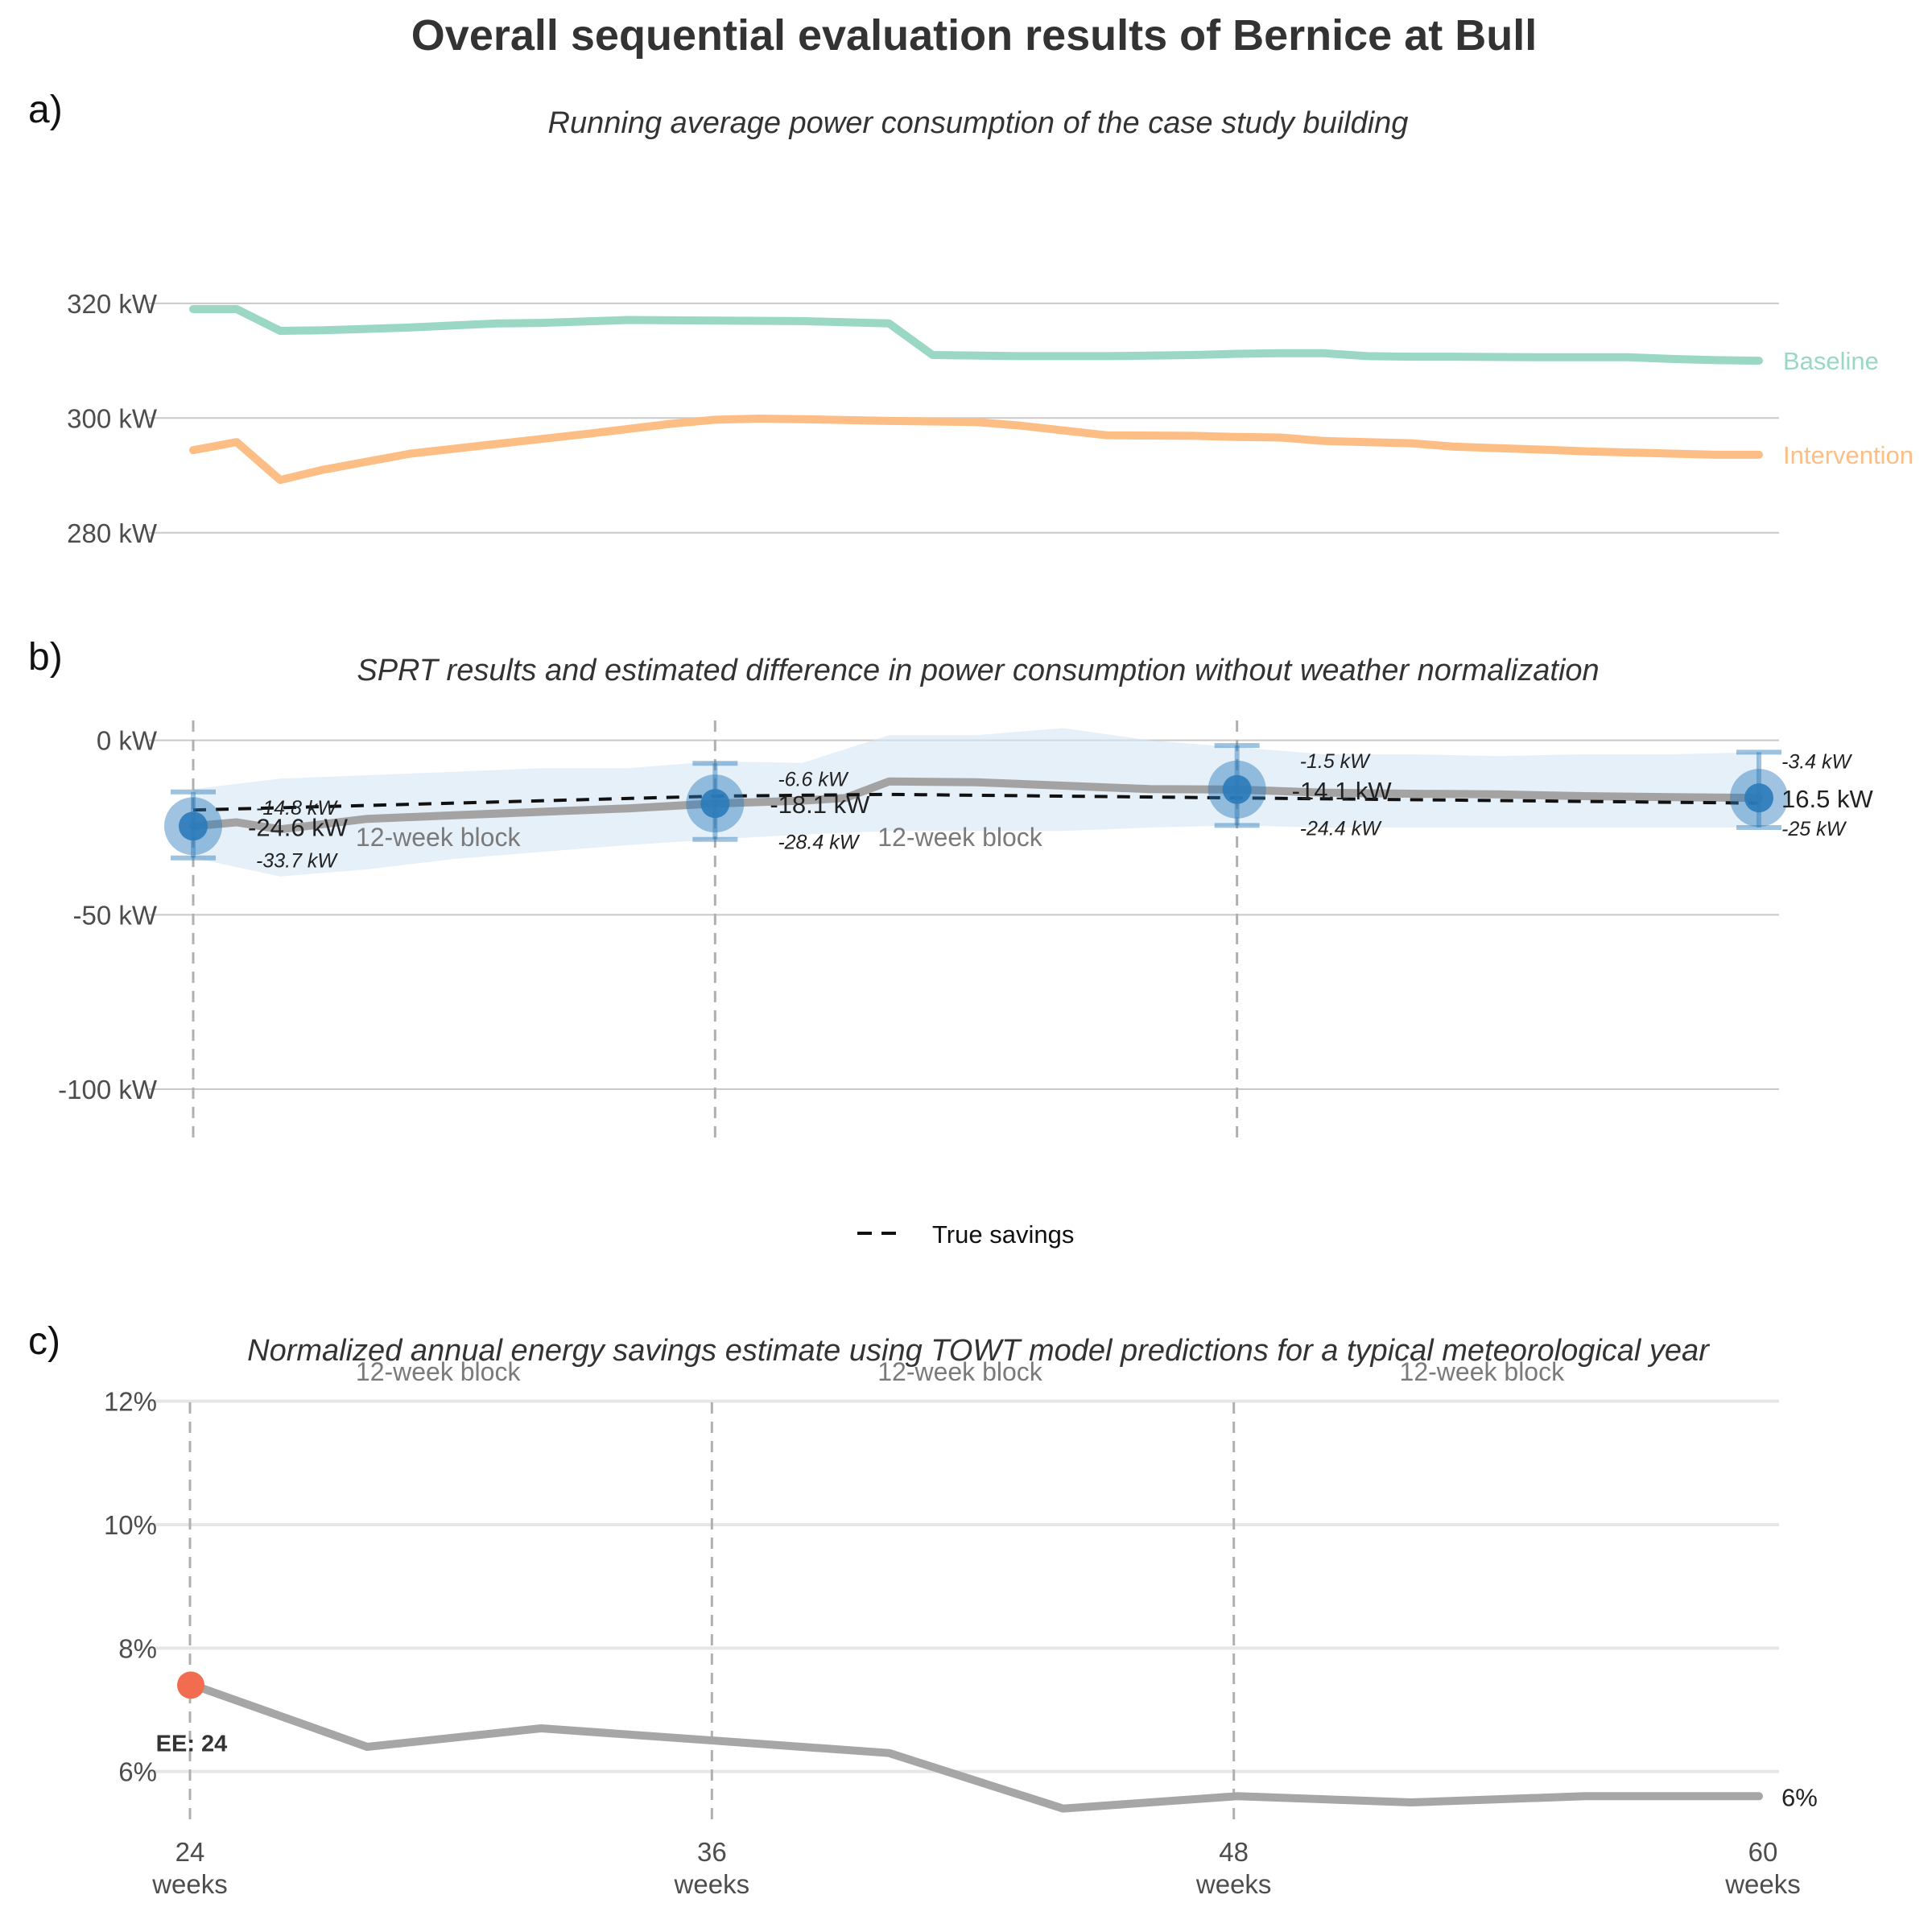 The width and height of the screenshot is (1932, 1932). What do you see at coordinates (190, 1685) in the screenshot?
I see `c-early-end-point` at bounding box center [190, 1685].